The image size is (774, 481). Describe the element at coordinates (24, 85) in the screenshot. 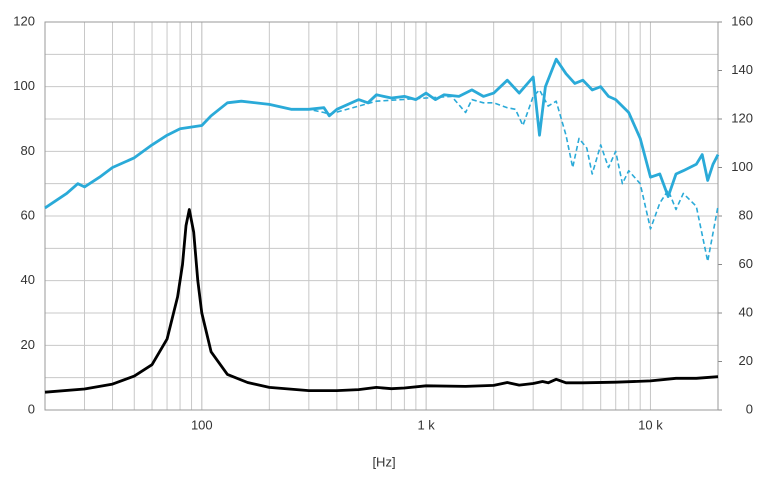

I see `y-tick-label: 100` at that location.